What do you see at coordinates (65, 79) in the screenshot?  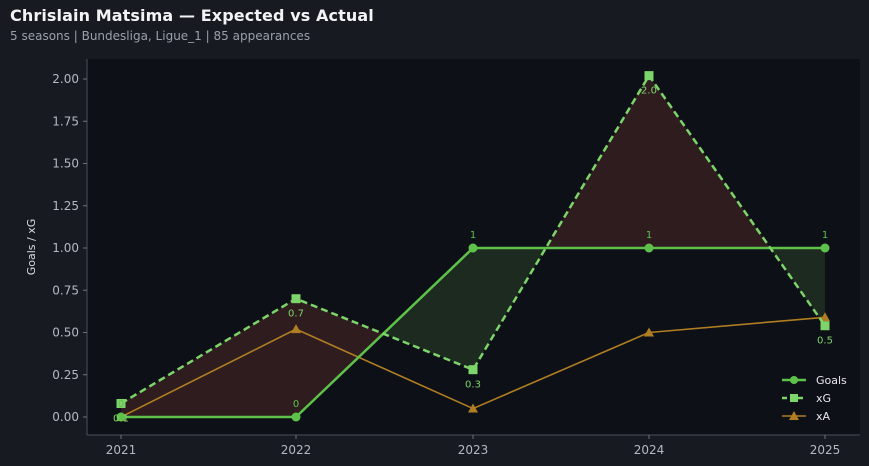 I see `y-tick-label: 2.00` at bounding box center [65, 79].